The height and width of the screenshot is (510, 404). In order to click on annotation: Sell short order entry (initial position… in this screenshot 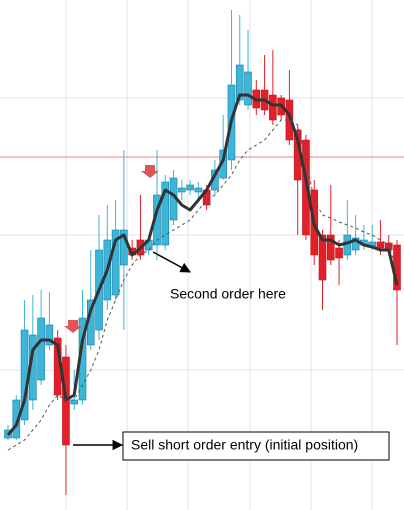, I will do `click(244, 445)`.